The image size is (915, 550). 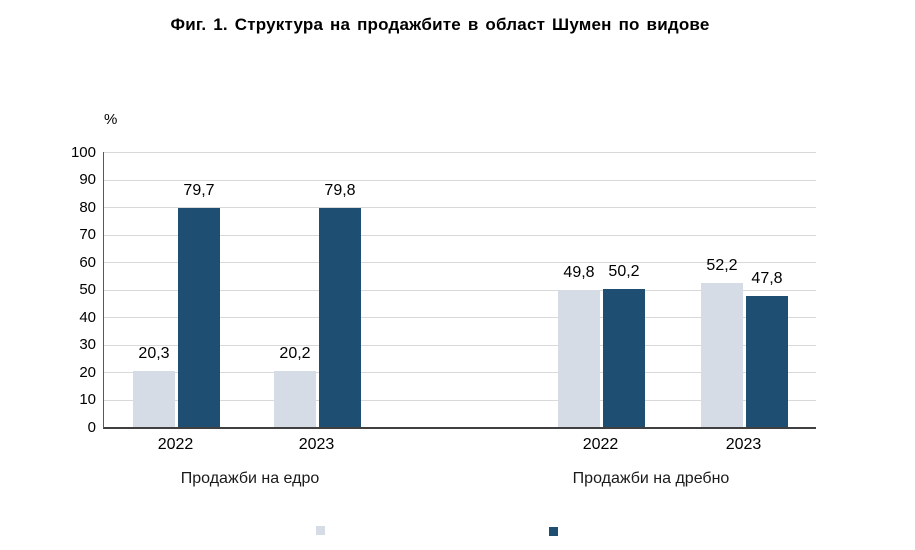 What do you see at coordinates (83, 152) in the screenshot?
I see `y-tick-label: 100` at bounding box center [83, 152].